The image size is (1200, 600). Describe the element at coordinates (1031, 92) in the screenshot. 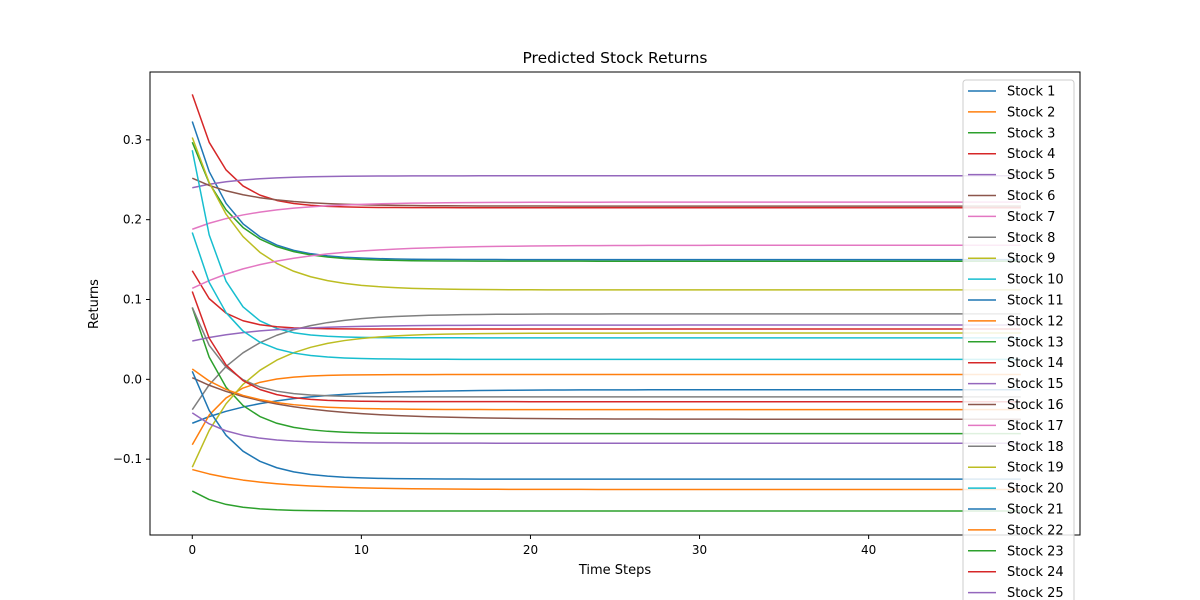

I see `legend-entry-stock-1: Stock 1` at that location.